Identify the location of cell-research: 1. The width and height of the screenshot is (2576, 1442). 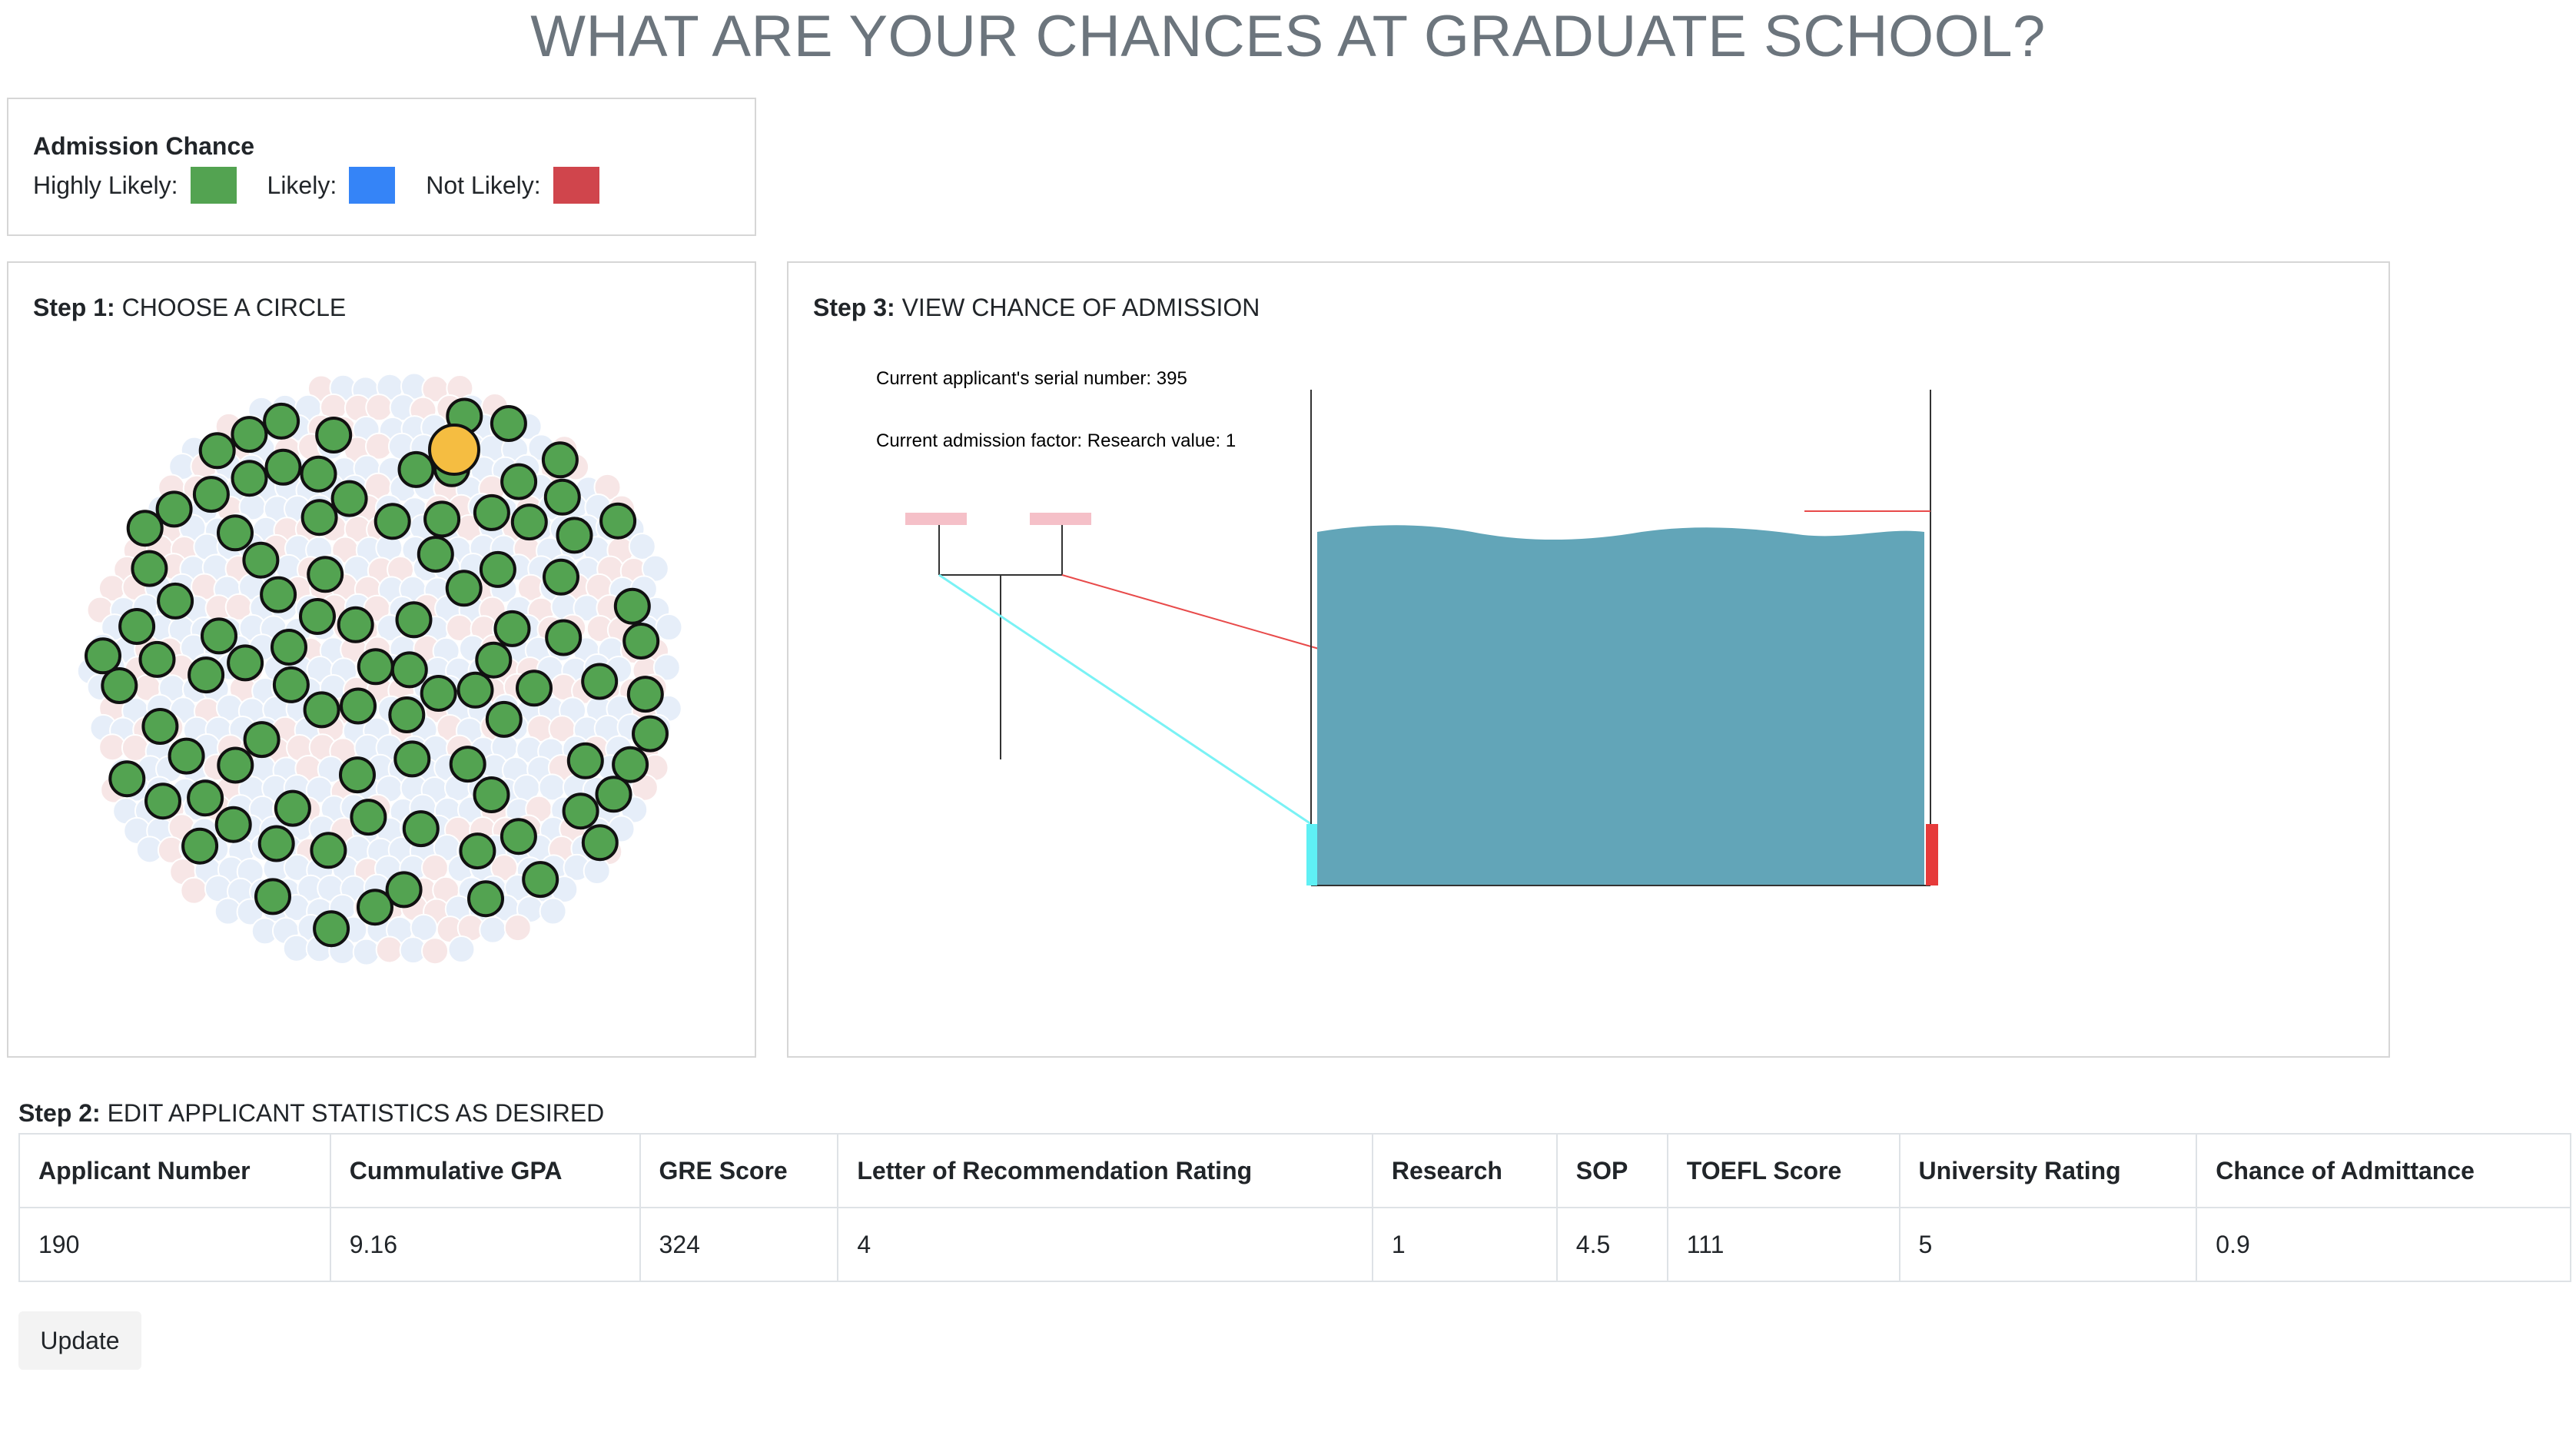
(1464, 1244).